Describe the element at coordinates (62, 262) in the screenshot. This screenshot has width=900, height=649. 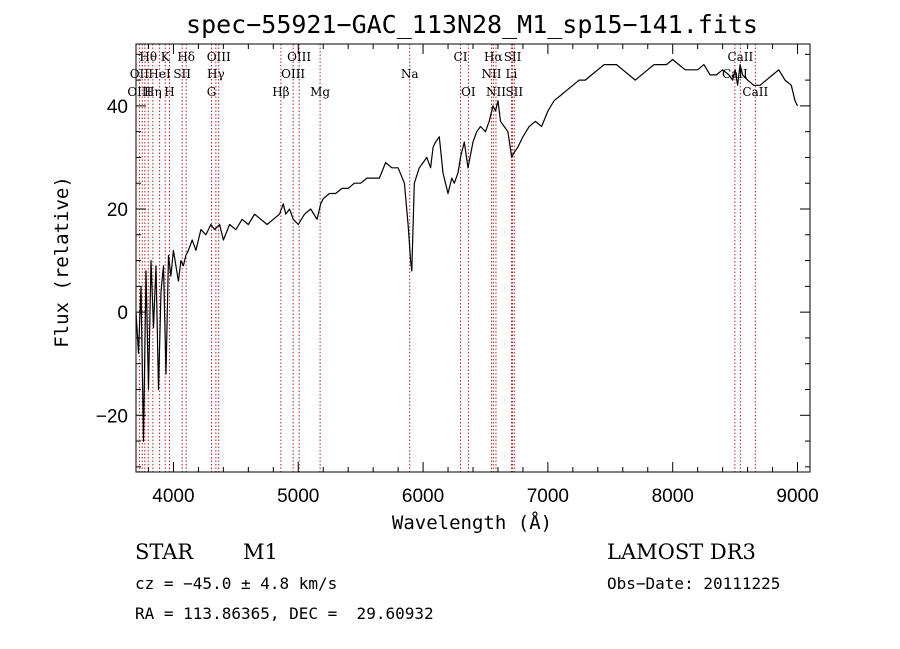
I see `y-axis-label: Flux (relative)` at that location.